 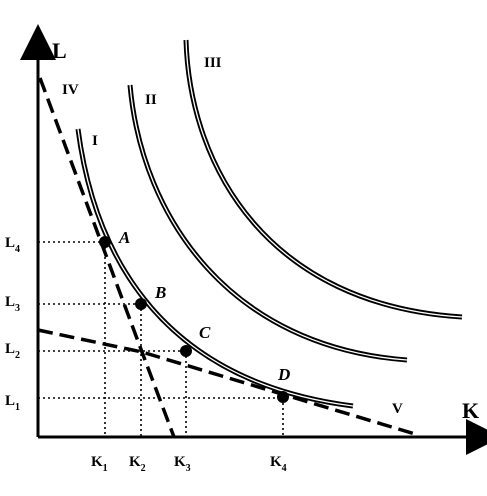 What do you see at coordinates (70, 90) in the screenshot?
I see `isocost-iv-label: IV` at bounding box center [70, 90].